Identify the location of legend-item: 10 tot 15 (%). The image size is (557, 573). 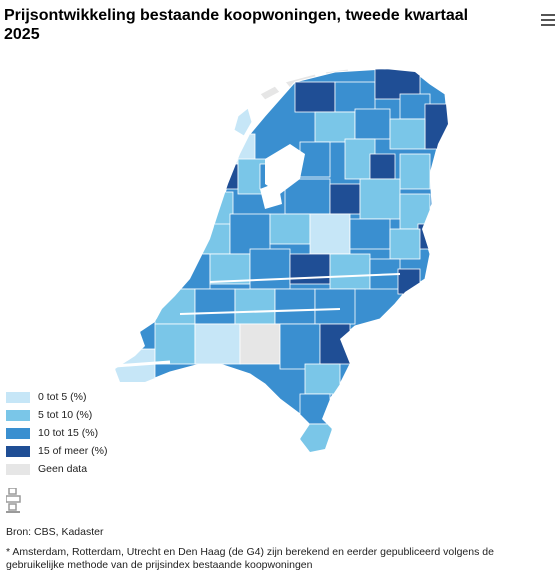
(56, 433).